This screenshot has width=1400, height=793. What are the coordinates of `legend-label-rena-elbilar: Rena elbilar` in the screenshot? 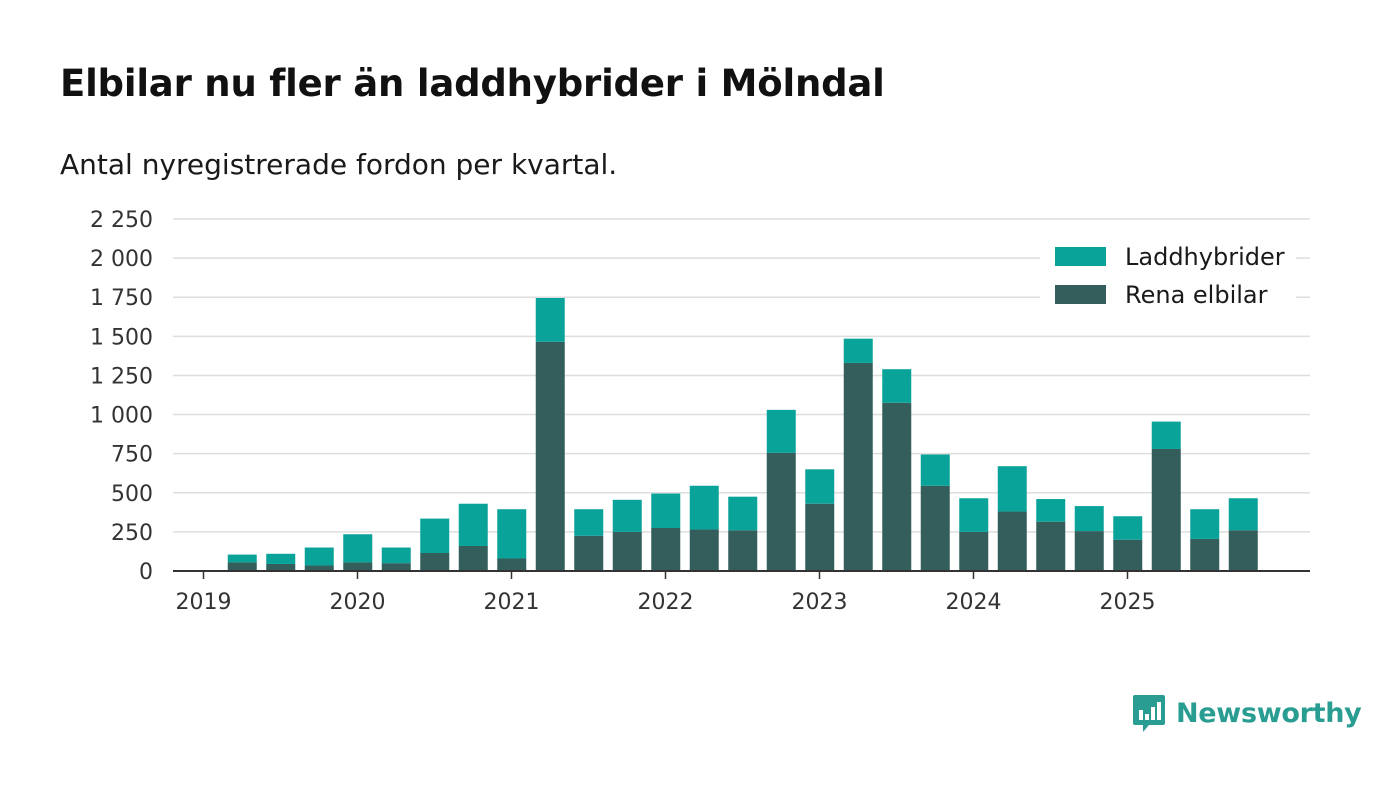 It's located at (1196, 295).